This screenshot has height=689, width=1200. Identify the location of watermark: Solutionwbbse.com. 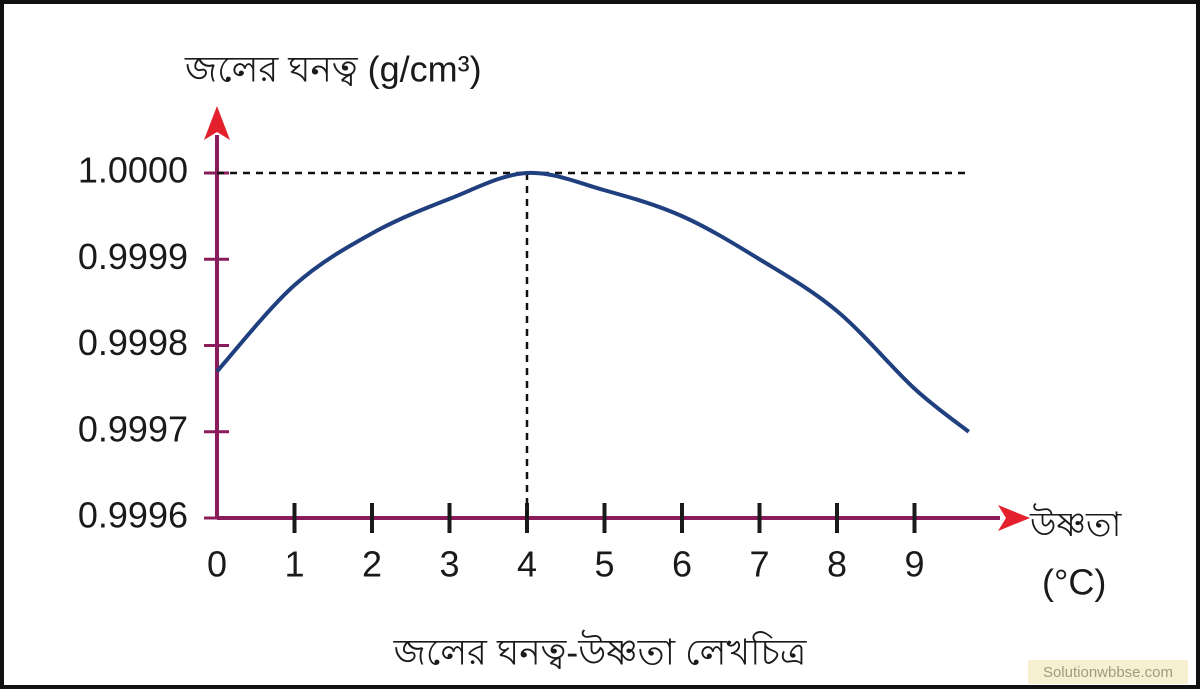
(1108, 672).